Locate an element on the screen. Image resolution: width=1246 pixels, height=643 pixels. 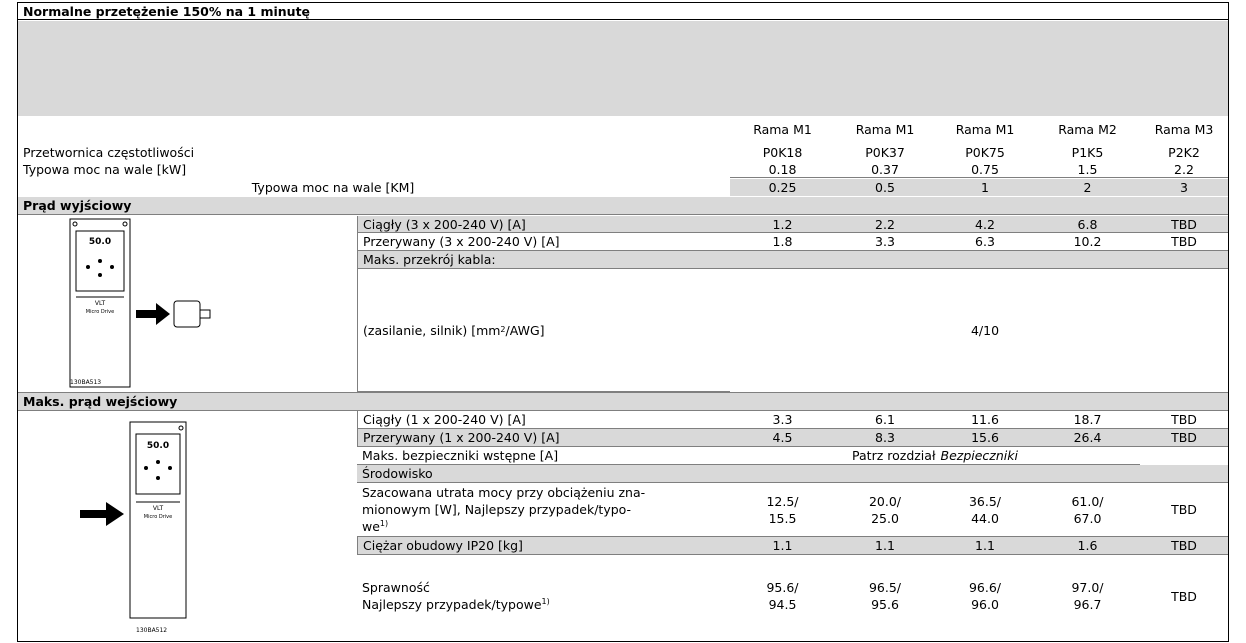
section-title: Prąd wyjściowy is located at coordinates (623, 206).